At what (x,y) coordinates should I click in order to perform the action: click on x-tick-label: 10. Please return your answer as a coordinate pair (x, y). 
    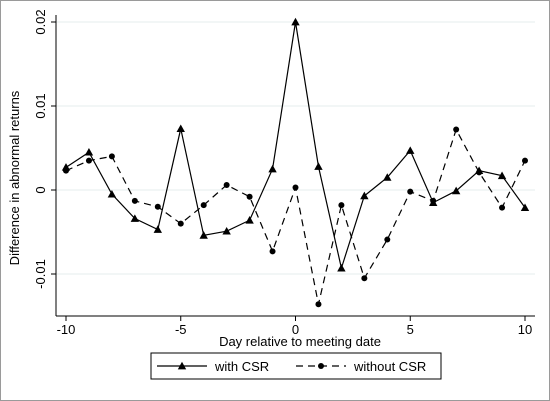
    Looking at the image, I should click on (525, 329).